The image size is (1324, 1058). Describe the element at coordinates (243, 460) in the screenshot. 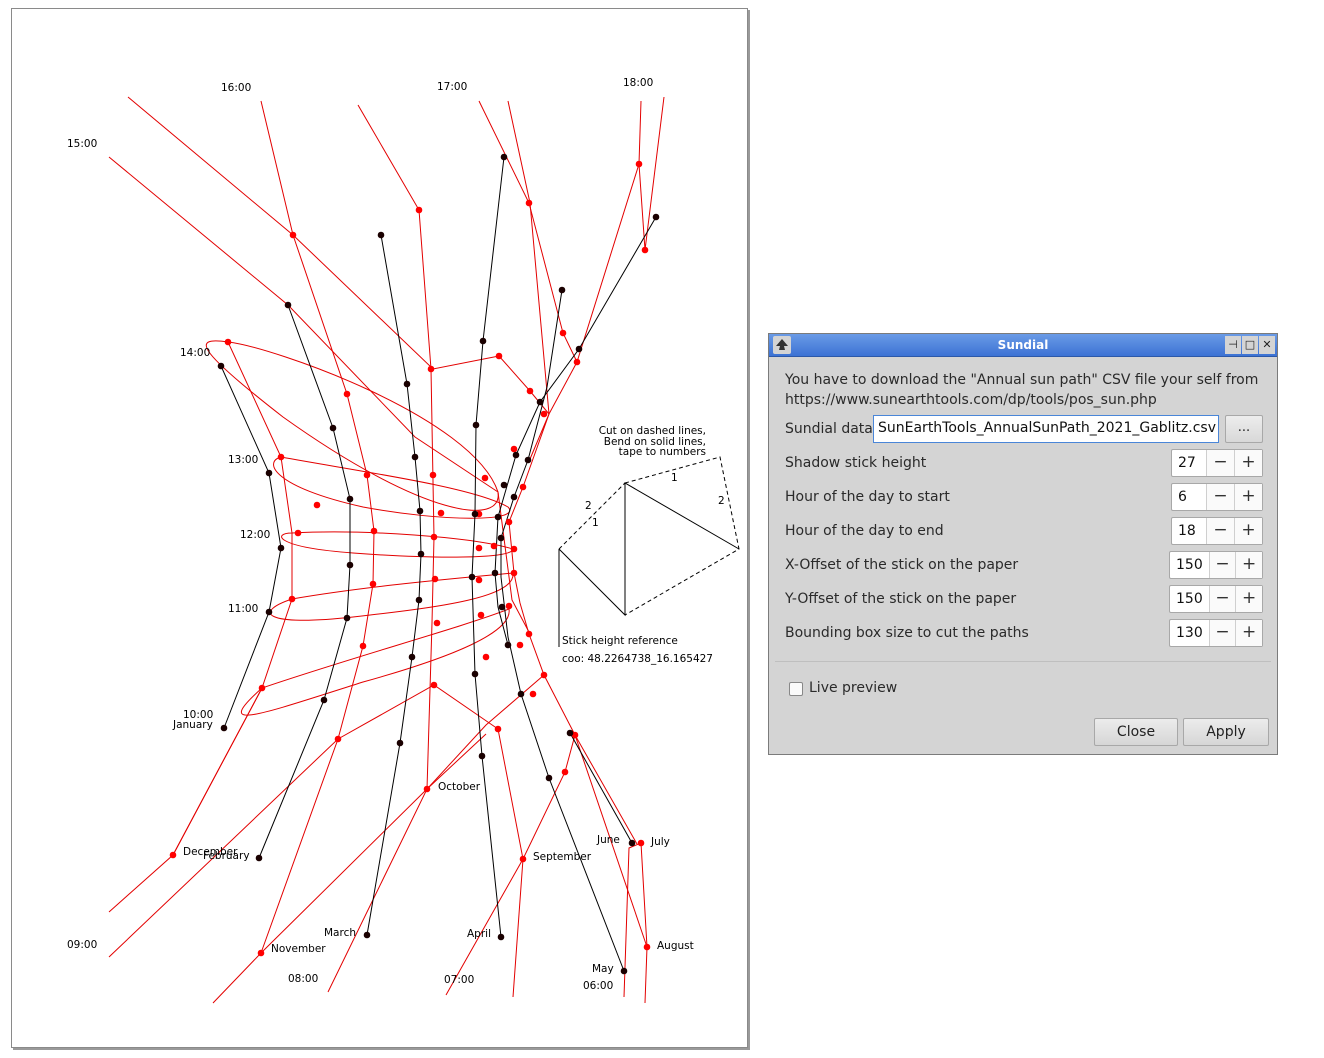

I see `label-1300: 13:00` at that location.